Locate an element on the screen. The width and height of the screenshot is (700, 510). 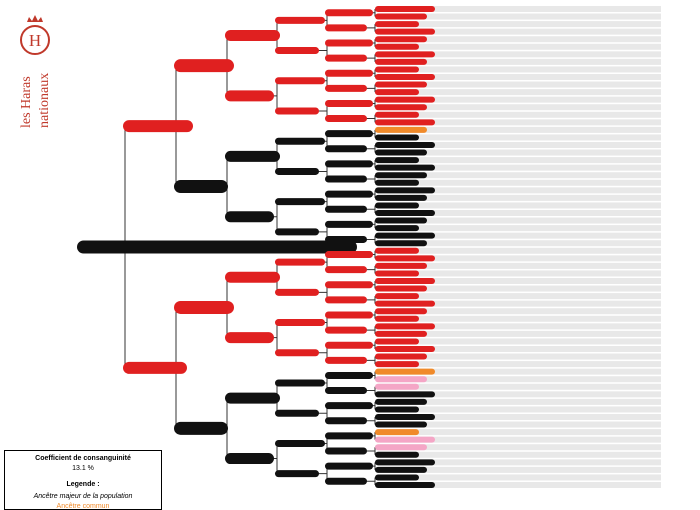
emblem-letter: H is located at coordinates (35, 40).